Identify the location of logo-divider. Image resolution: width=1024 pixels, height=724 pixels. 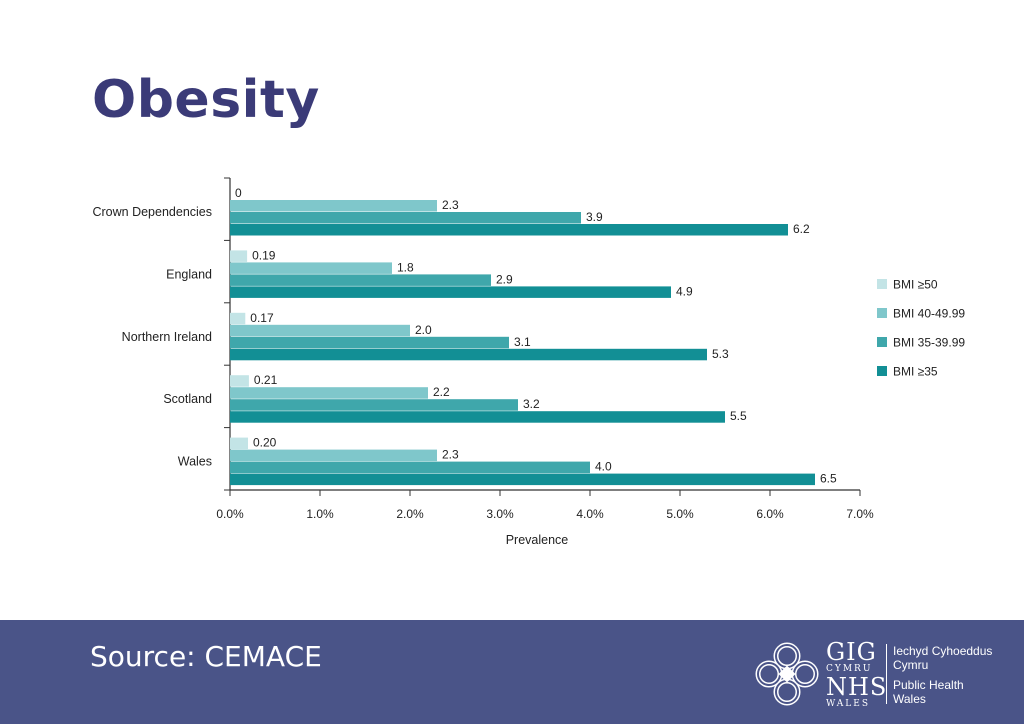
(886, 674).